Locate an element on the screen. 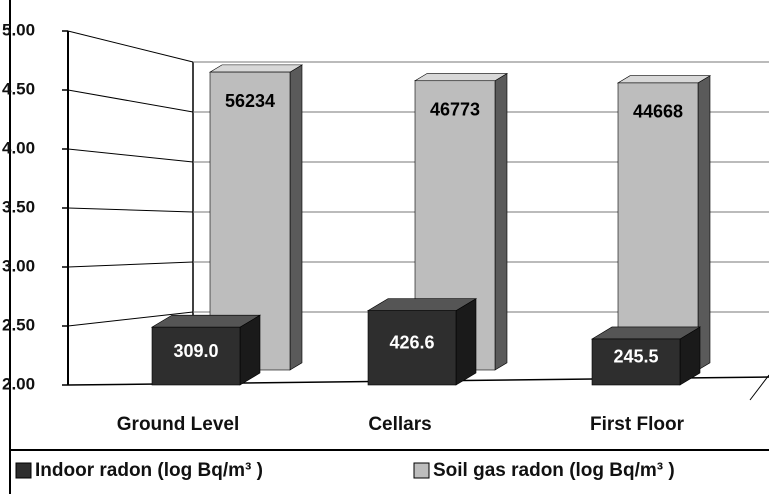 This screenshot has width=769, height=494. y-tick-label: 3.50 is located at coordinates (18, 206).